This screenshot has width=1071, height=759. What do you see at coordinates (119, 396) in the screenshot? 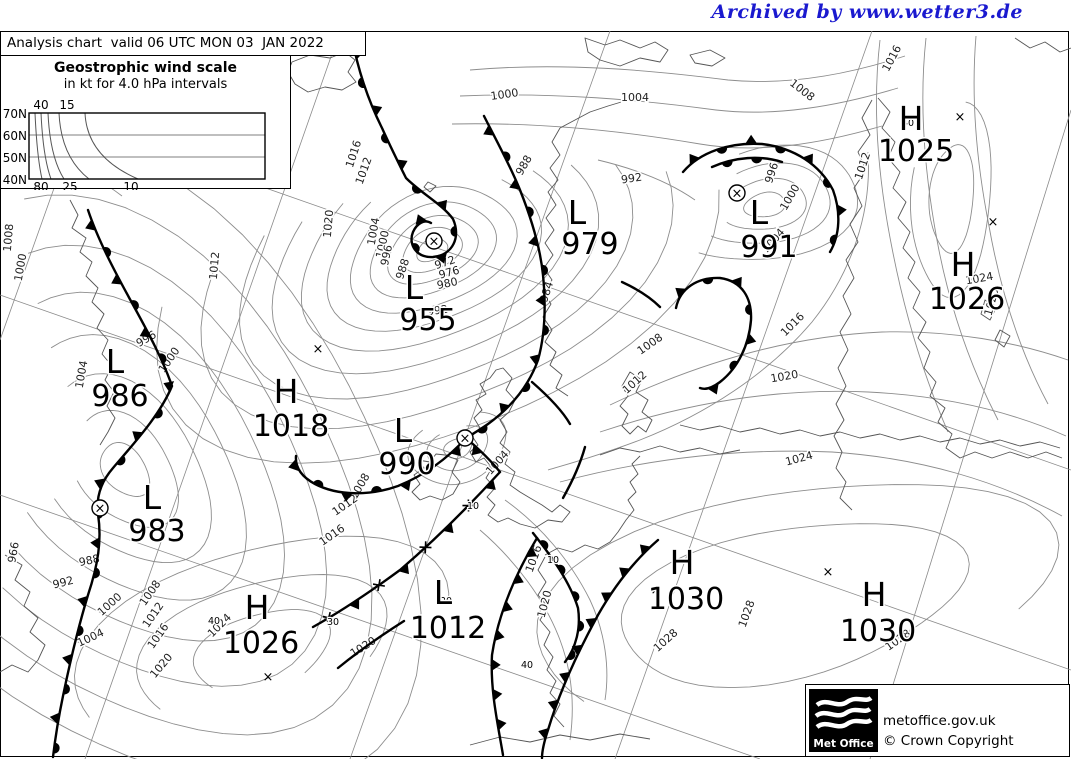
I see `pressure-center-value: 986` at bounding box center [119, 396].